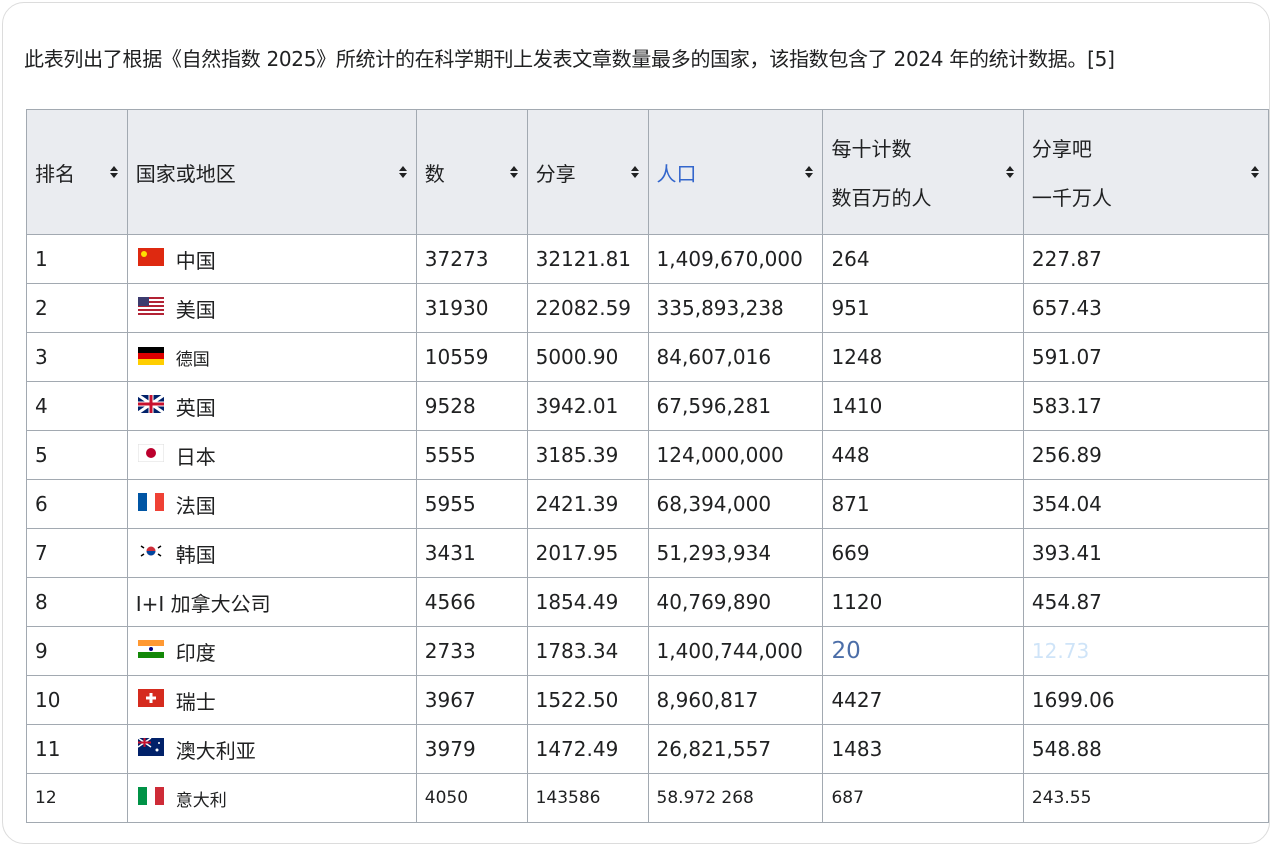 This screenshot has width=1280, height=844. I want to click on country-name: 中国, so click(195, 260).